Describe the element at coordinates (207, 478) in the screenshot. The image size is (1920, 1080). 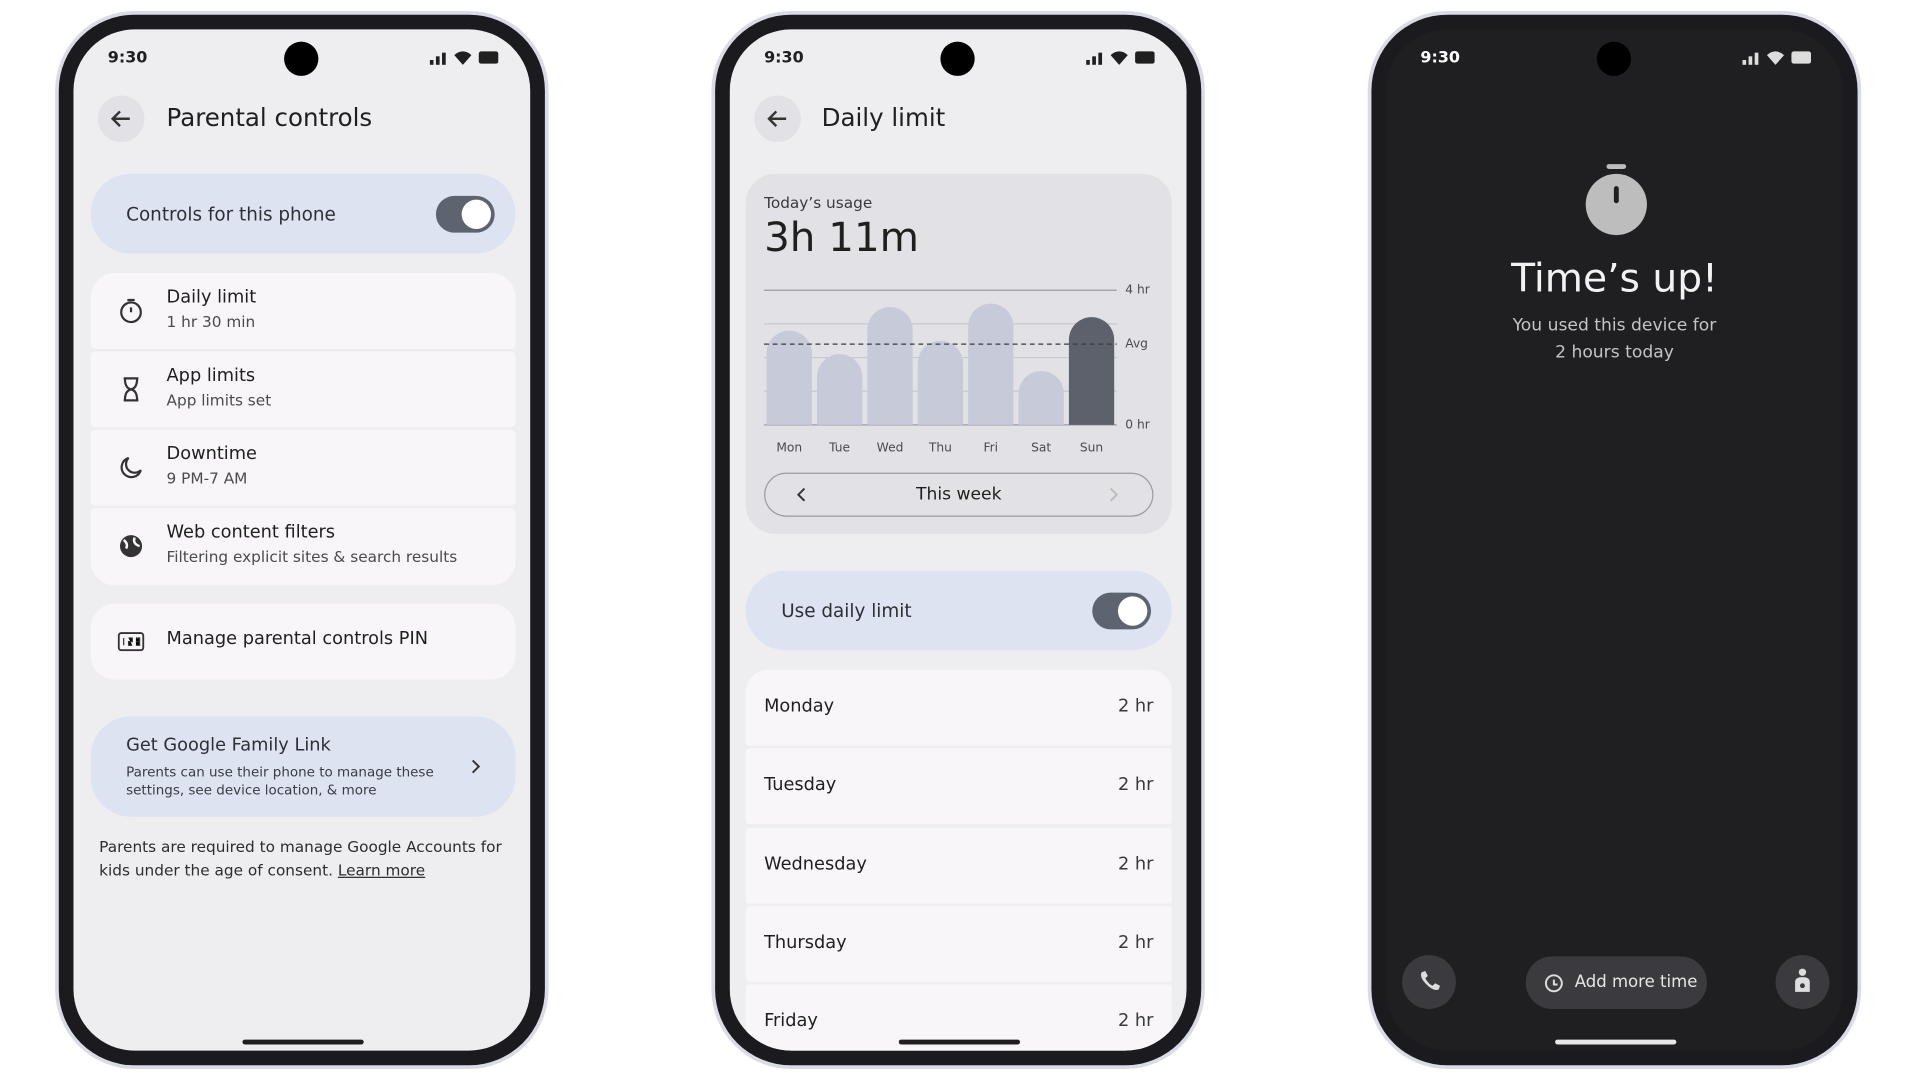
I see `item-subtitle: 9 PM-7 AM` at that location.